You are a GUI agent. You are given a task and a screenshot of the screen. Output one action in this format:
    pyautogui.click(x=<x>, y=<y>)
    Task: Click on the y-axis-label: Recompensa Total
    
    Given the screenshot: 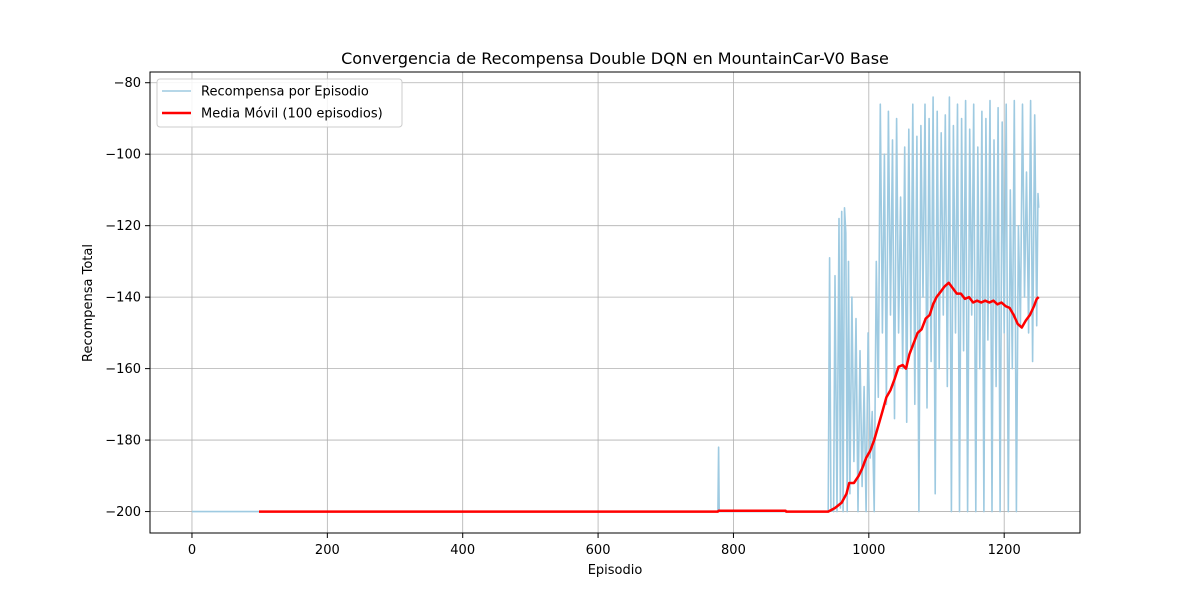 What is the action you would take?
    pyautogui.click(x=88, y=303)
    